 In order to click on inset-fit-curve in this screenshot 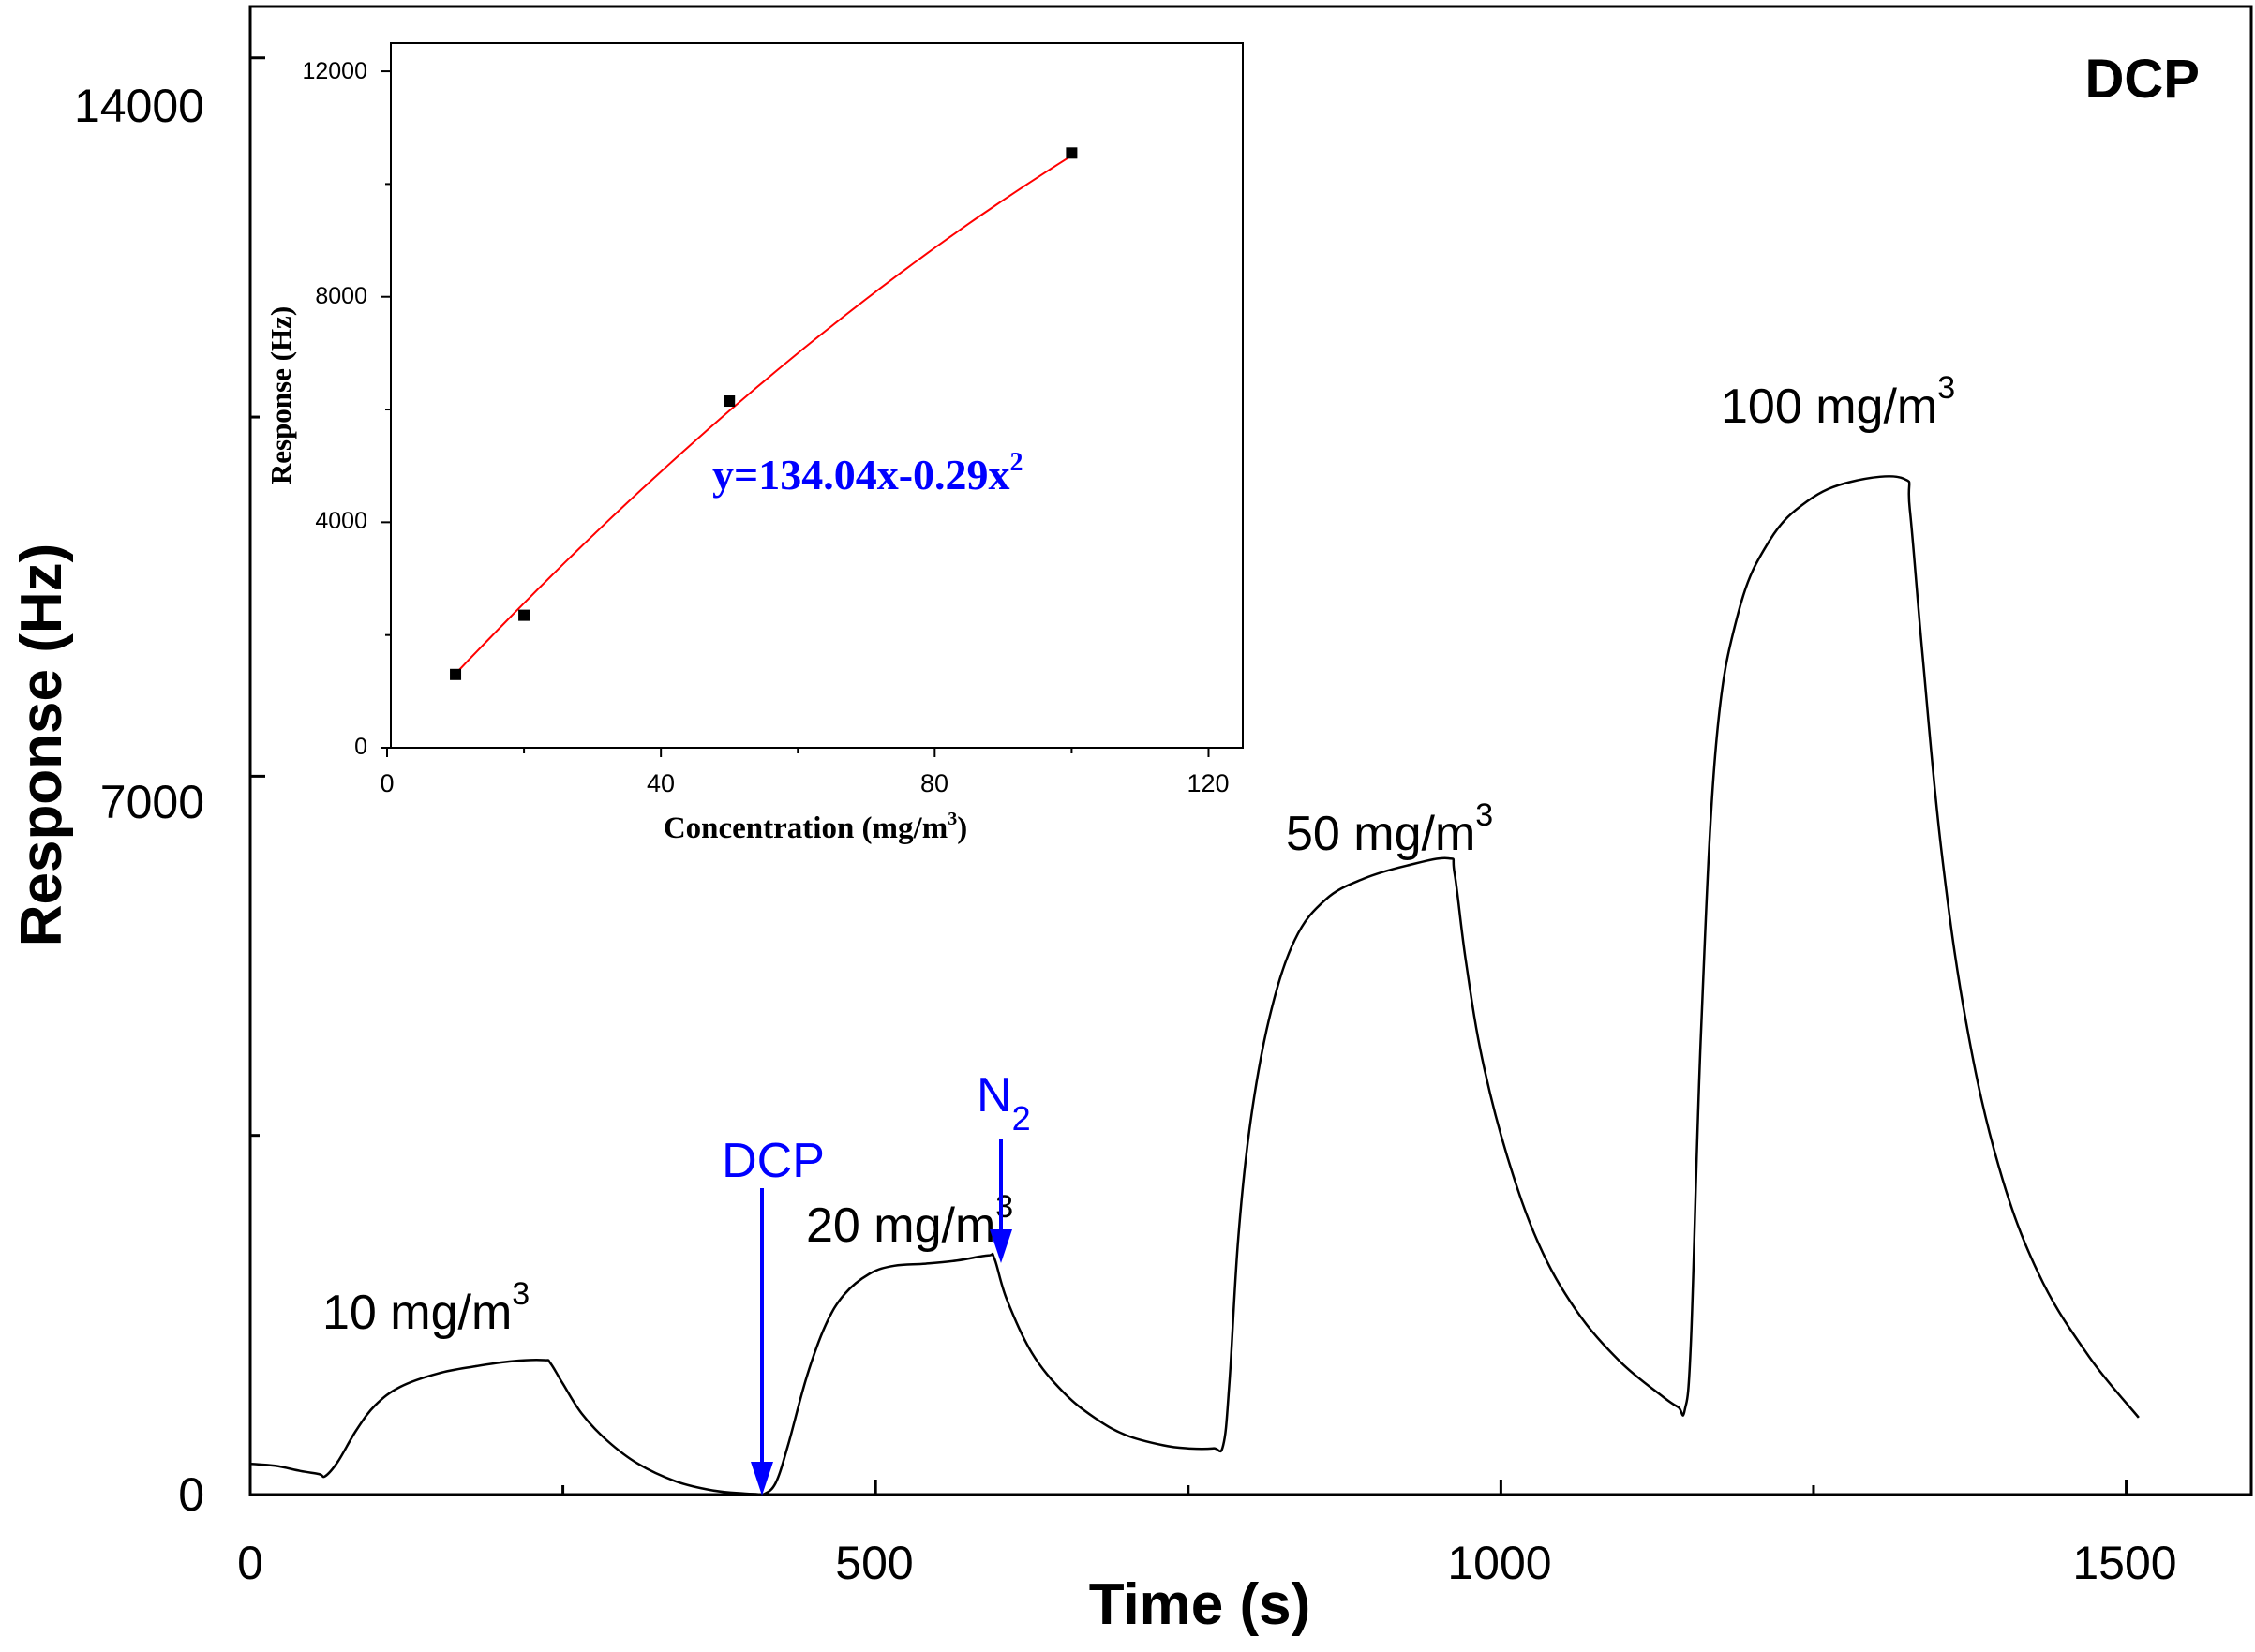, I will do `click(763, 415)`.